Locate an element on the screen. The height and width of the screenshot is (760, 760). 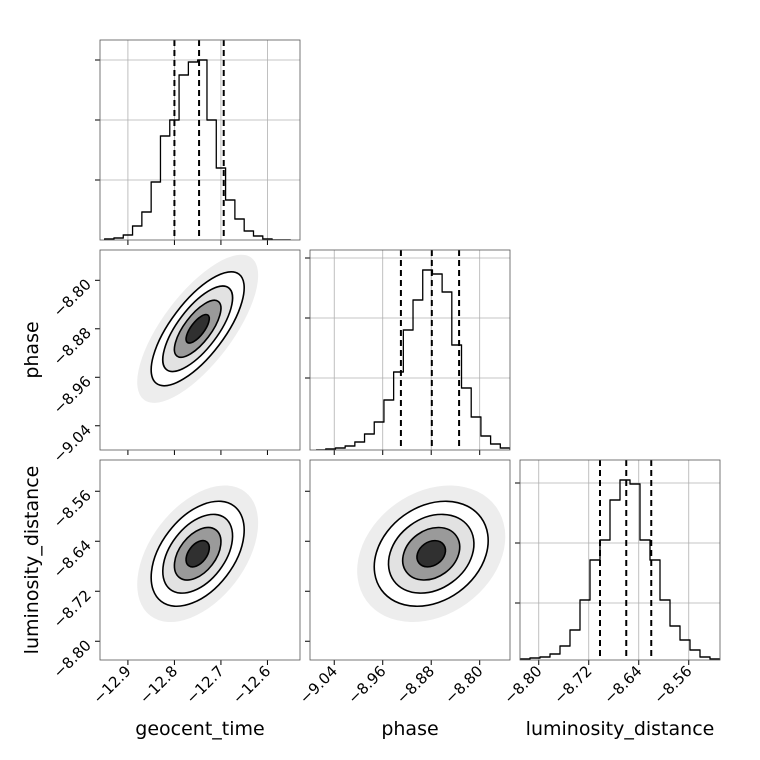
y-tick-label: −8.88 is located at coordinates (72, 346).